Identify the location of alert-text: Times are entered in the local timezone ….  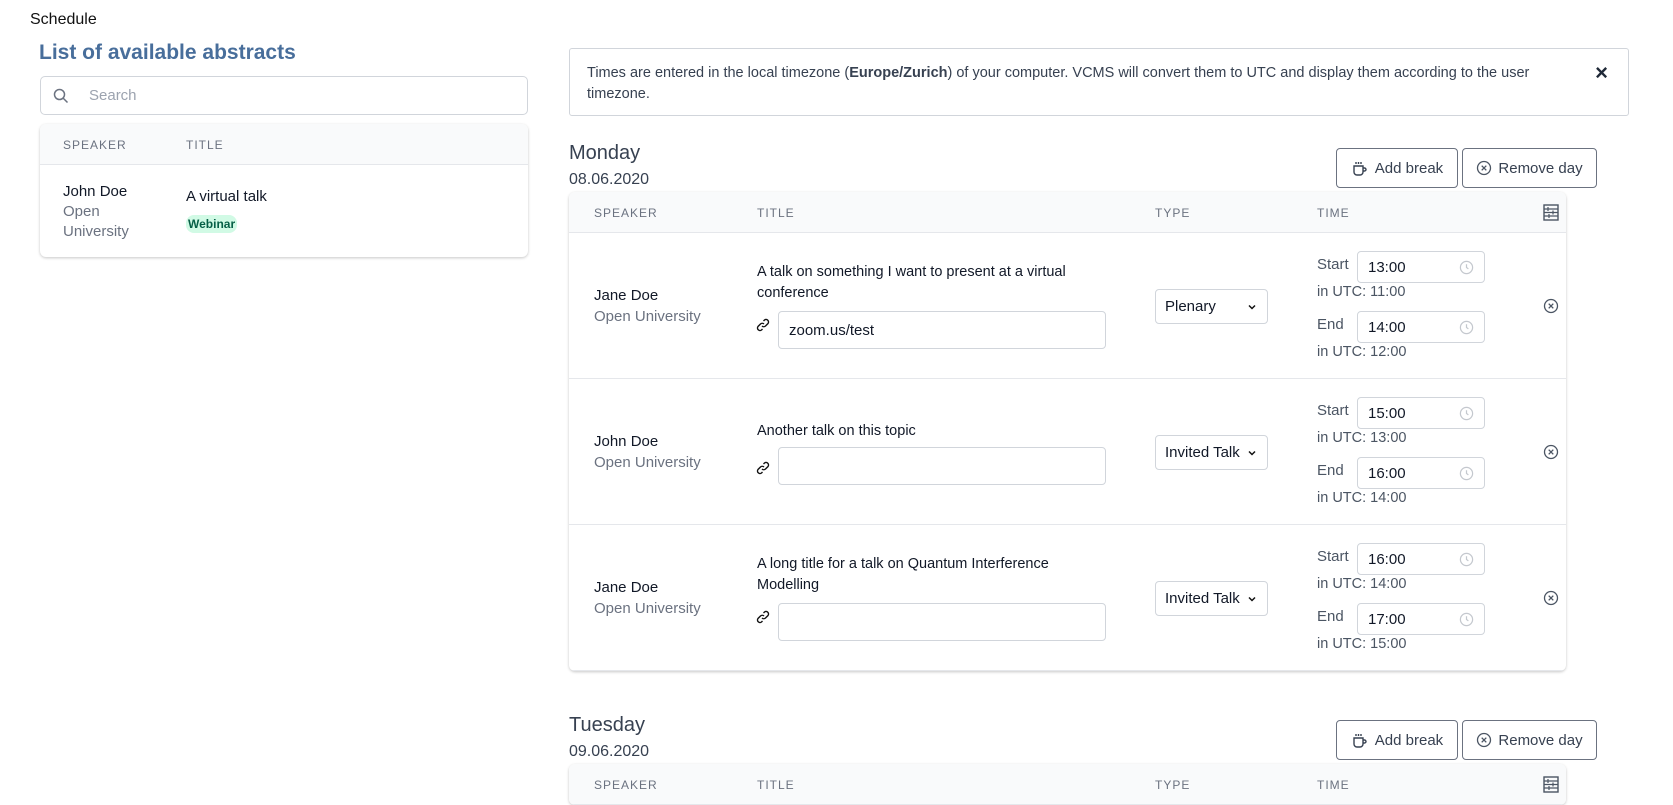
(718, 73).